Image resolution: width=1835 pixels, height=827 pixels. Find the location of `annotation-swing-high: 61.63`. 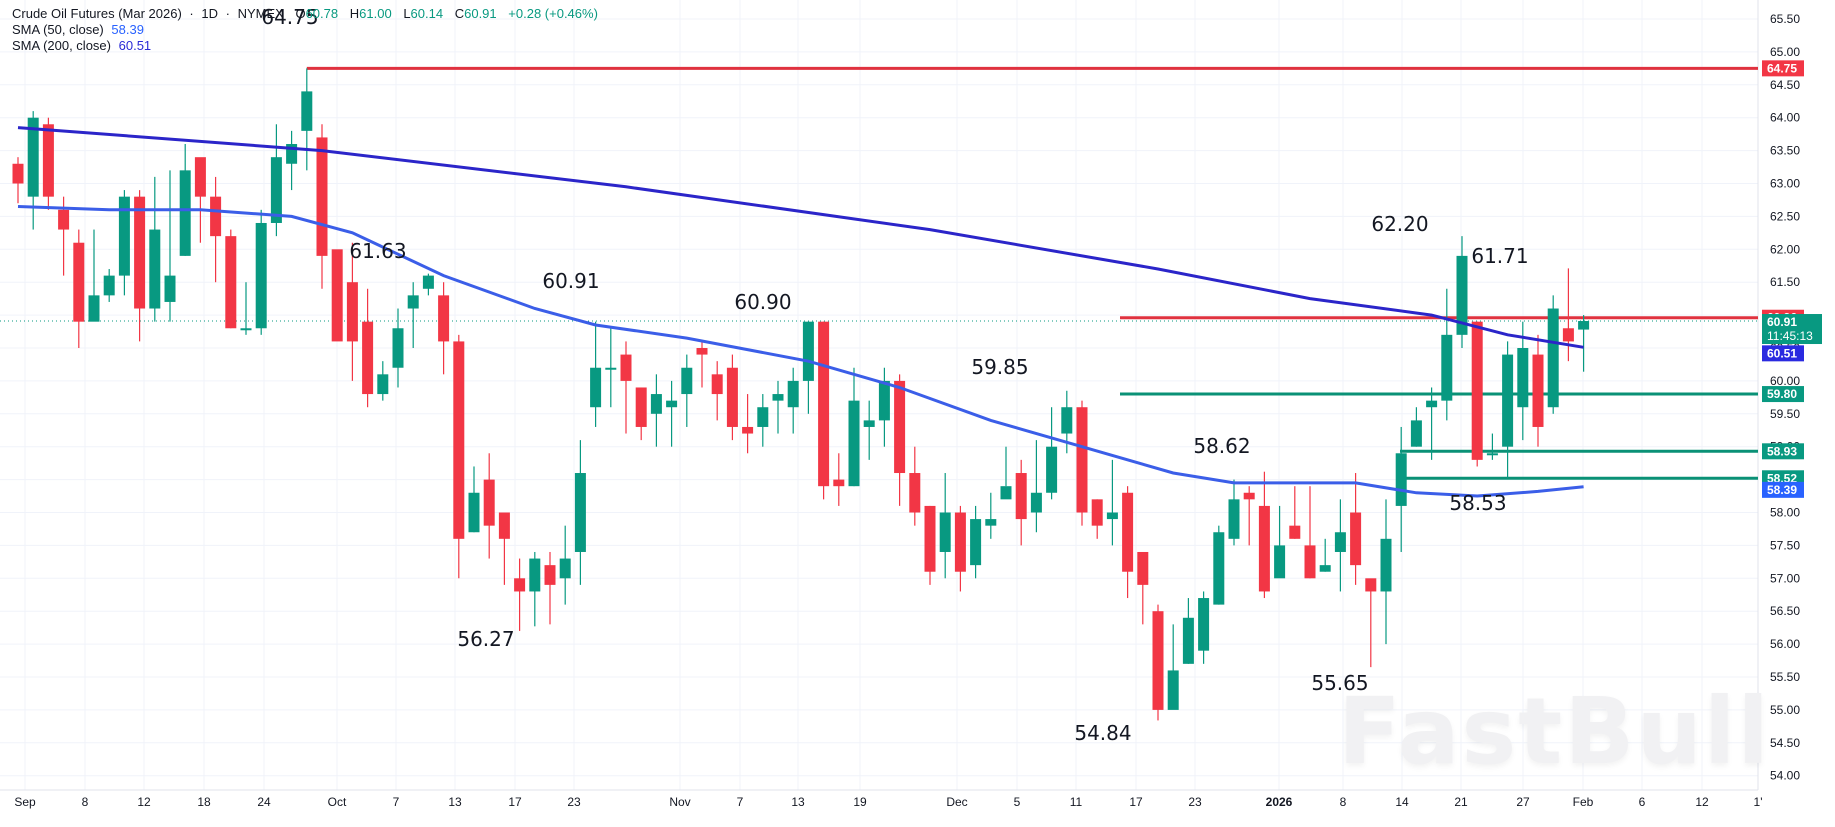

annotation-swing-high: 61.63 is located at coordinates (377, 251).